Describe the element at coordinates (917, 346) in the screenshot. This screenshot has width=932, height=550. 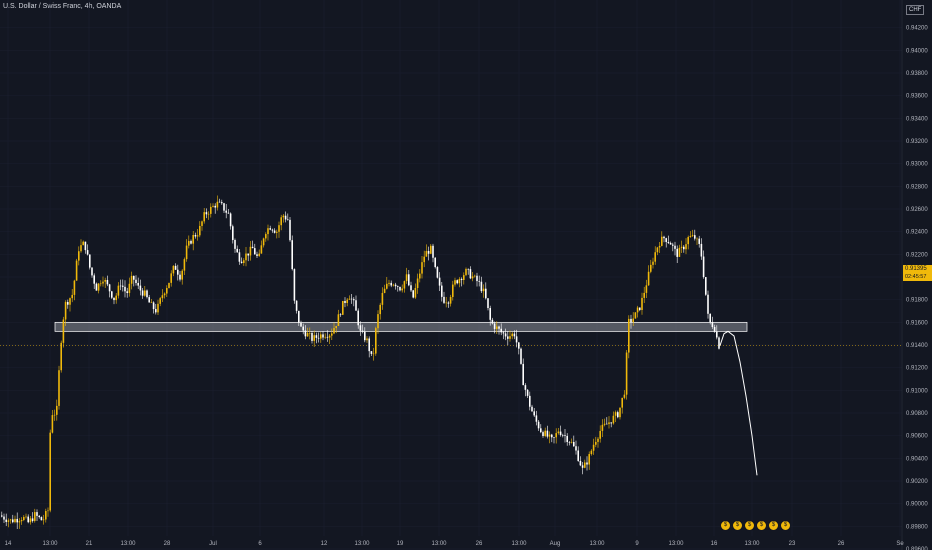
I see `y-tick-label: 0.91400` at that location.